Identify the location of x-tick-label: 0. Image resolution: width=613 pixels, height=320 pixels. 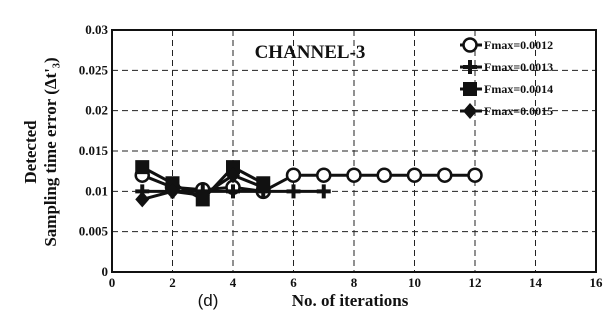
(112, 282).